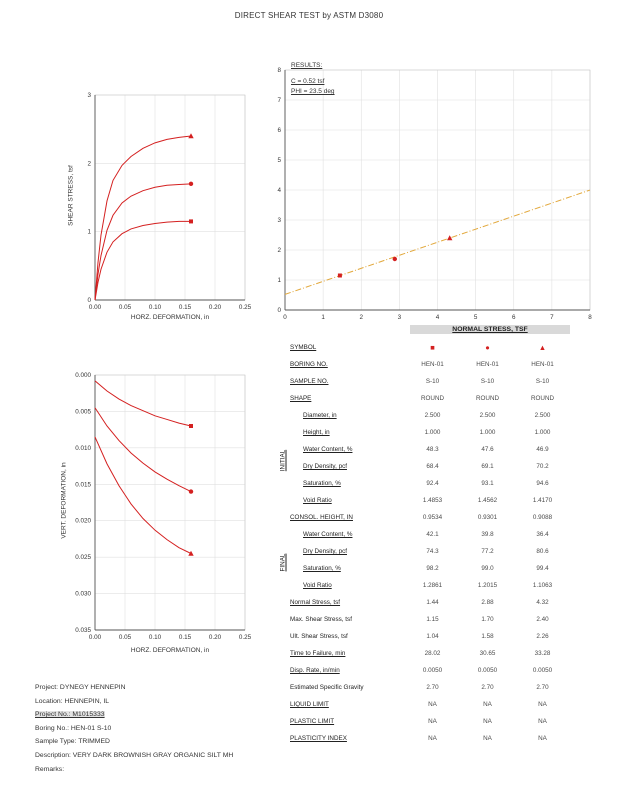 The width and height of the screenshot is (618, 800). I want to click on cell-value: 0.9301, so click(487, 517).